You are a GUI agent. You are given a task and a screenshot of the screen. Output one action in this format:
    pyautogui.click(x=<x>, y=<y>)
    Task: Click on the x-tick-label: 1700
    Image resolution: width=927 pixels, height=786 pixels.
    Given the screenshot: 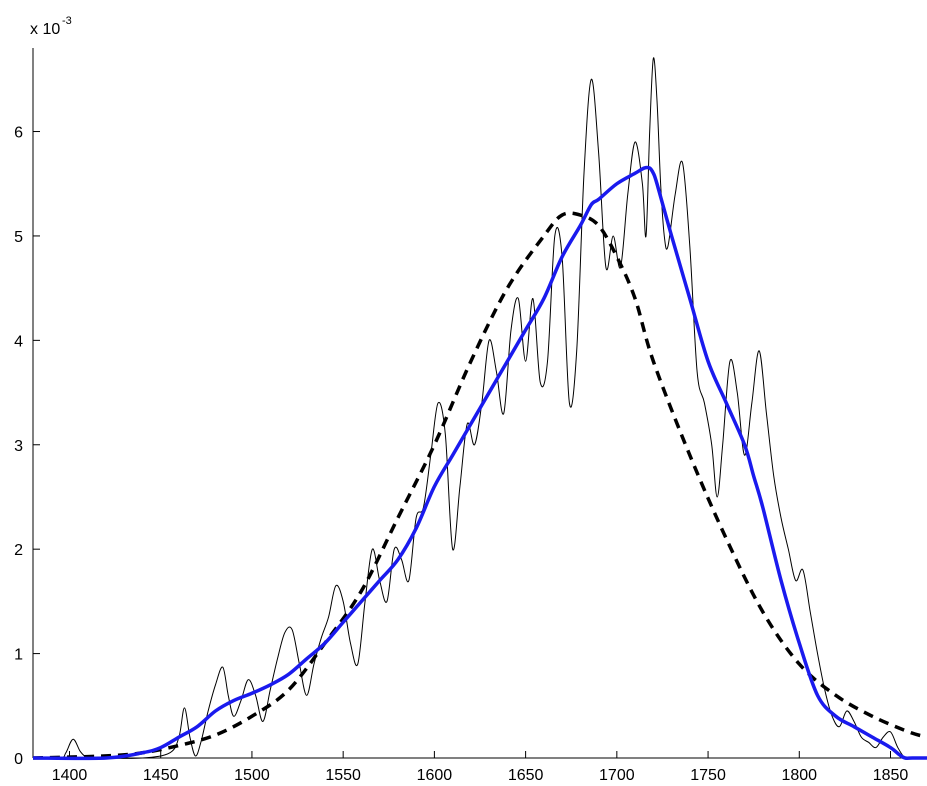 What is the action you would take?
    pyautogui.click(x=617, y=775)
    